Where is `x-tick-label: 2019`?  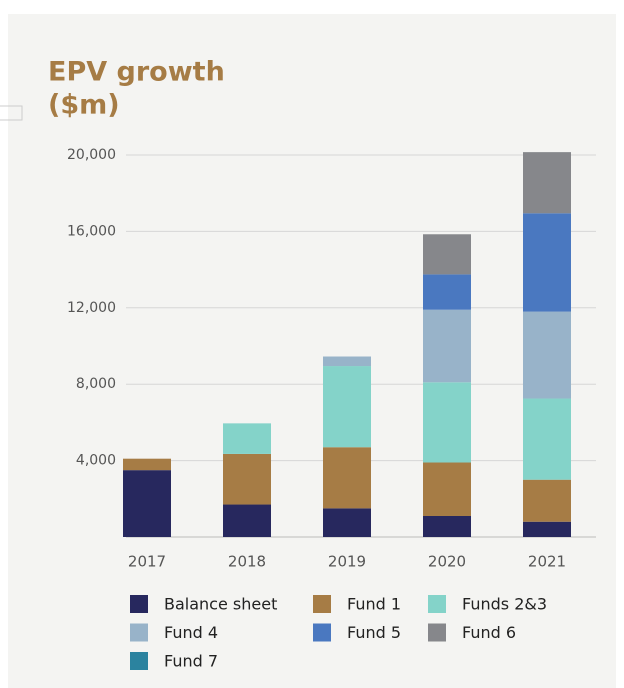
x-tick-label: 2019 is located at coordinates (347, 562).